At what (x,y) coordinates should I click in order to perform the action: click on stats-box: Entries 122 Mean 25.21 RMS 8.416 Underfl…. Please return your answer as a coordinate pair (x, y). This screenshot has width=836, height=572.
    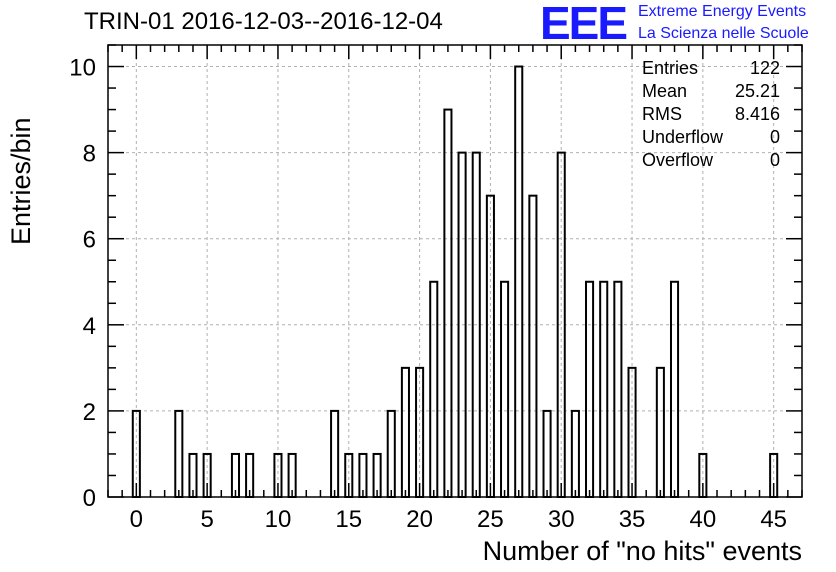
    Looking at the image, I should click on (710, 115).